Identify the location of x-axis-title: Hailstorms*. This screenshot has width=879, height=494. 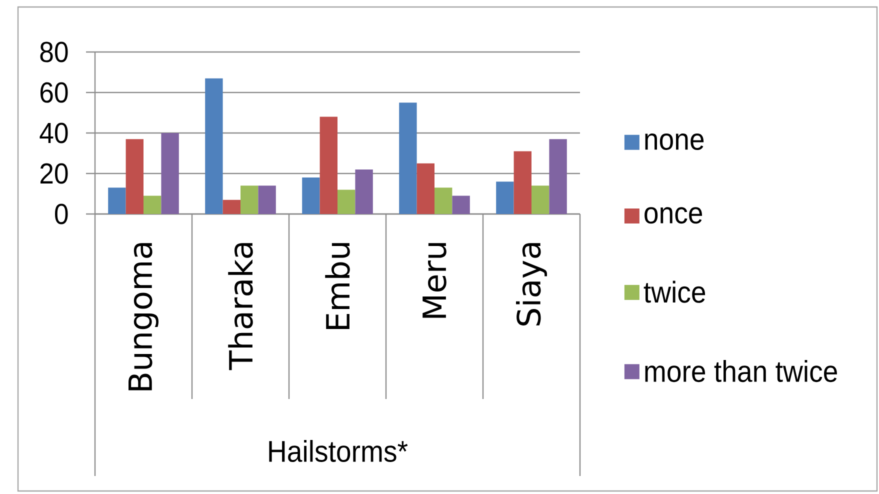
(338, 451).